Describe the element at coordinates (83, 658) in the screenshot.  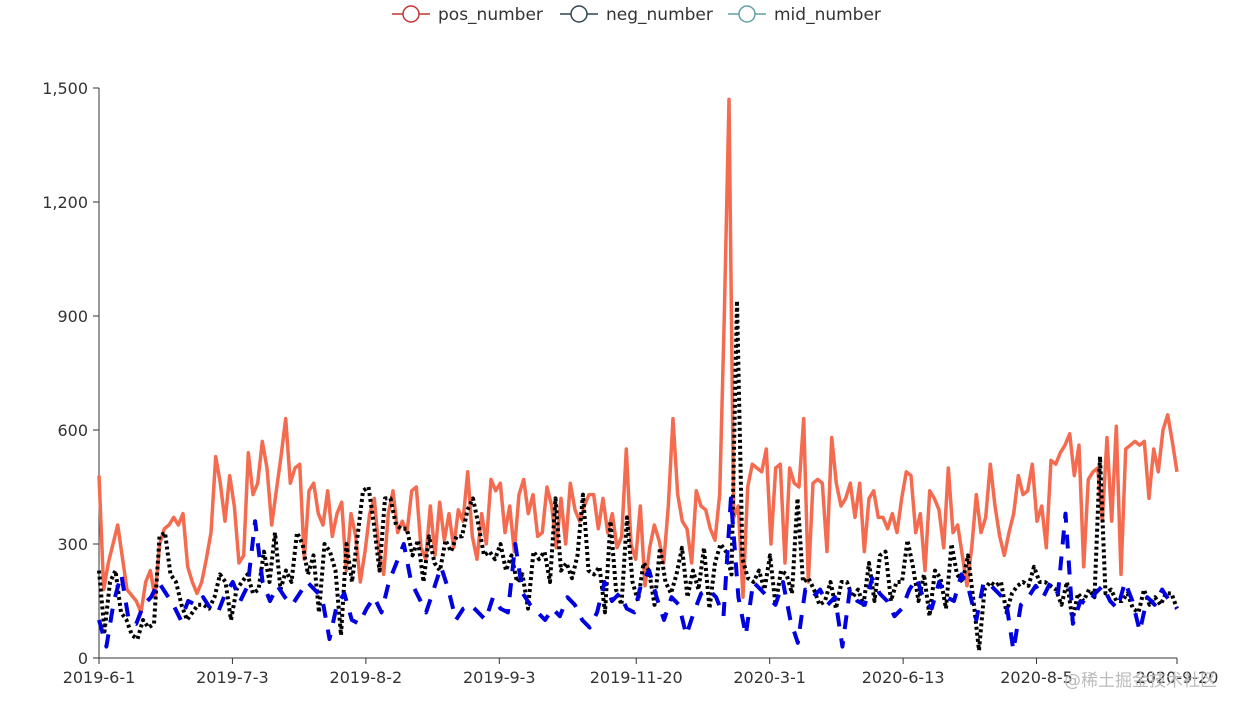
I see `y-tick-label: 0` at that location.